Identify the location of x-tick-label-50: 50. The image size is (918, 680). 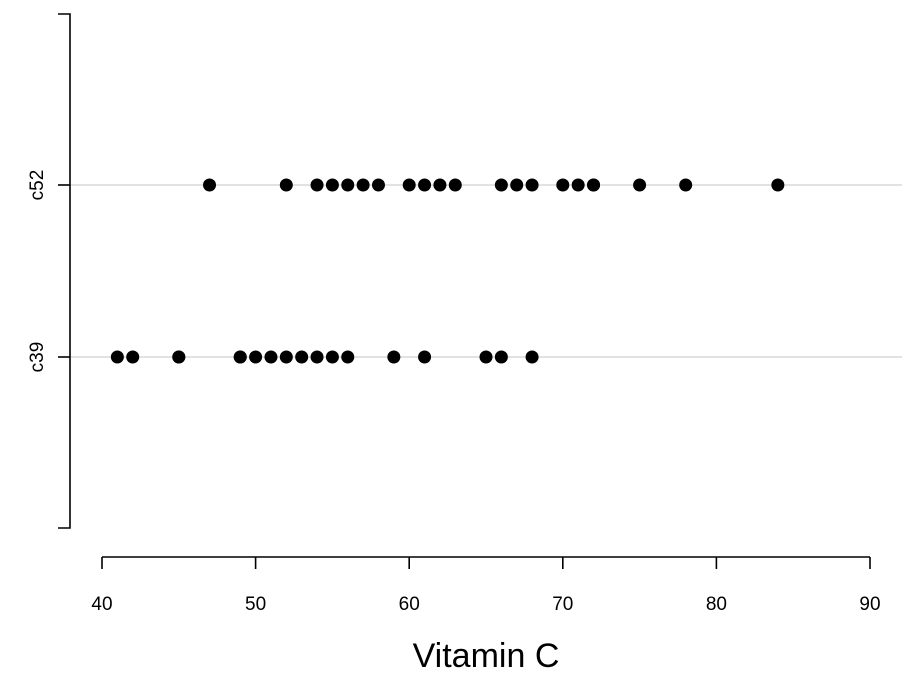
(255, 604).